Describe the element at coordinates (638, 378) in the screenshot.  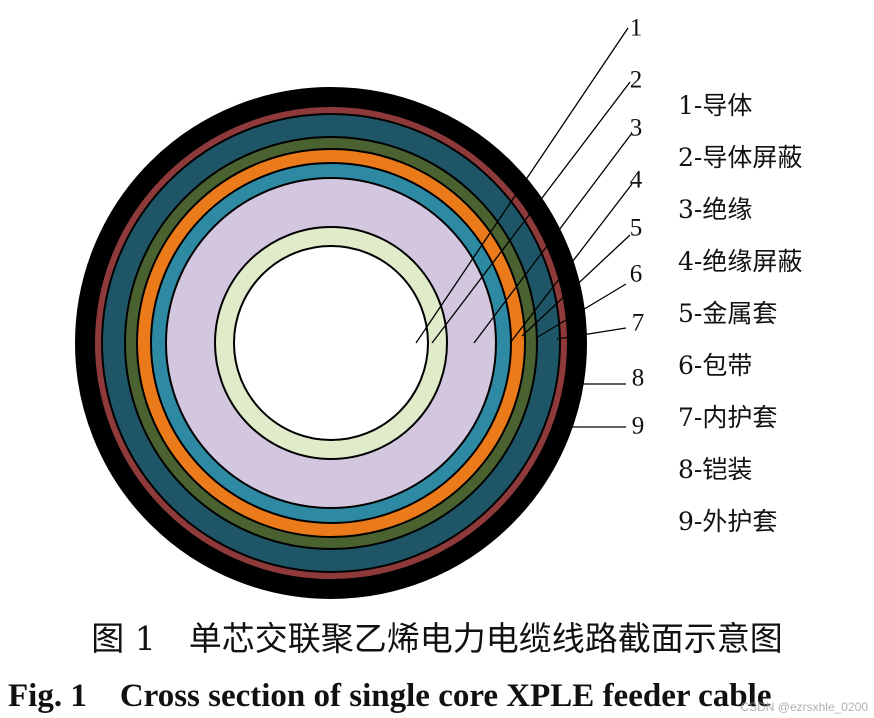
I see `callout-number-8: 8` at that location.